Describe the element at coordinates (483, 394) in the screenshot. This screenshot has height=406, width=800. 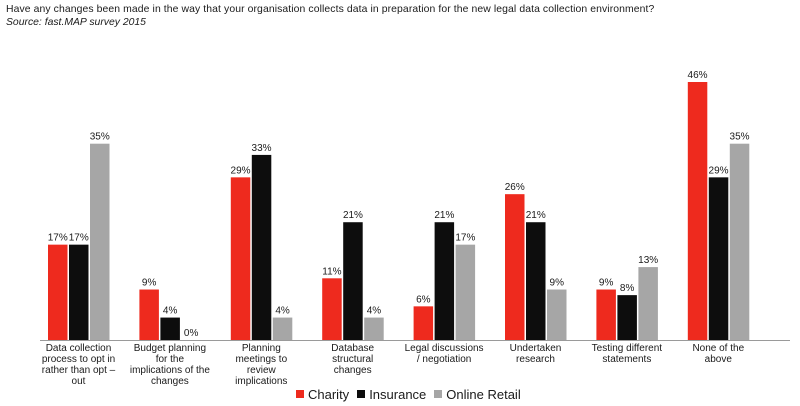
I see `legend-label-online-retail: Online Retail` at that location.